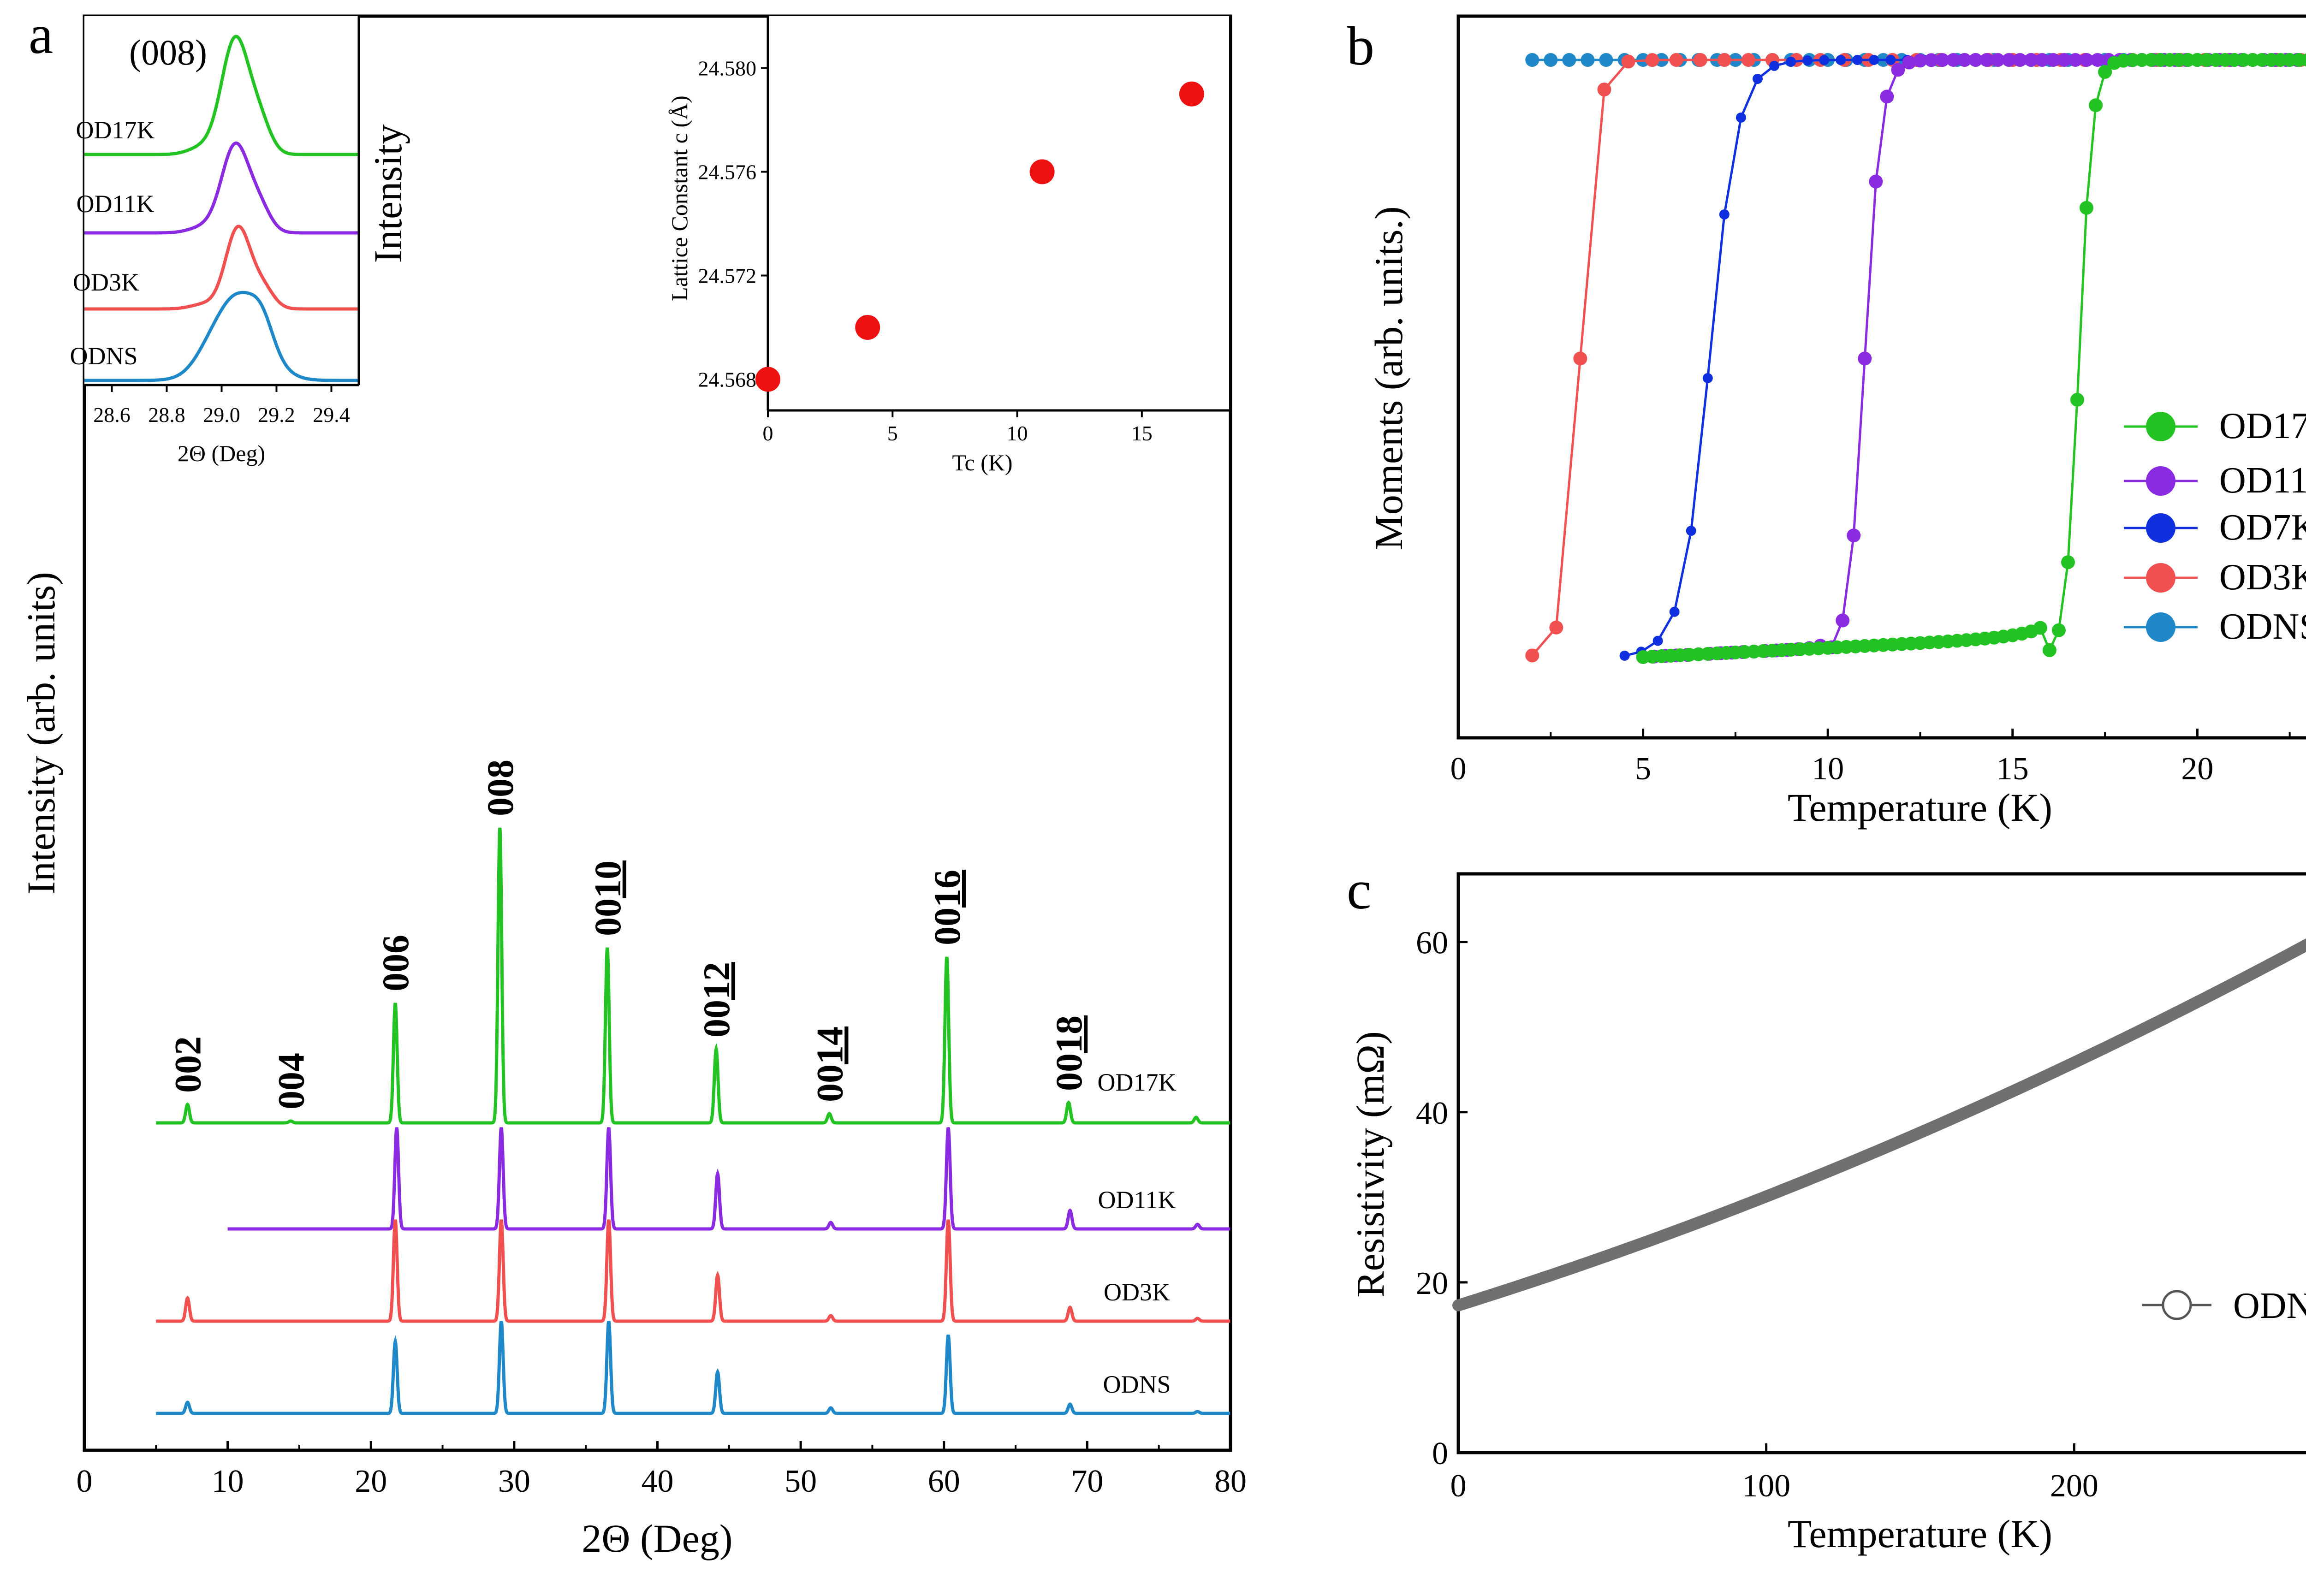 Image resolution: width=2306 pixels, height=1596 pixels. What do you see at coordinates (1370, 1164) in the screenshot?
I see `panel-c-ylabel: Resistivity (mΩ)` at bounding box center [1370, 1164].